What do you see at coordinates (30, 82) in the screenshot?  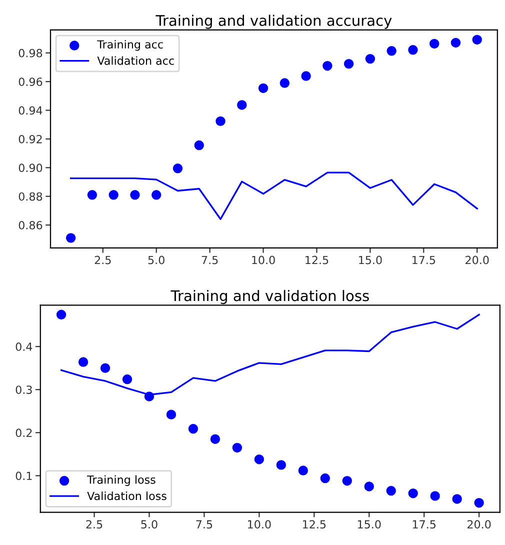 I see `y-tick-label: 0.96` at bounding box center [30, 82].